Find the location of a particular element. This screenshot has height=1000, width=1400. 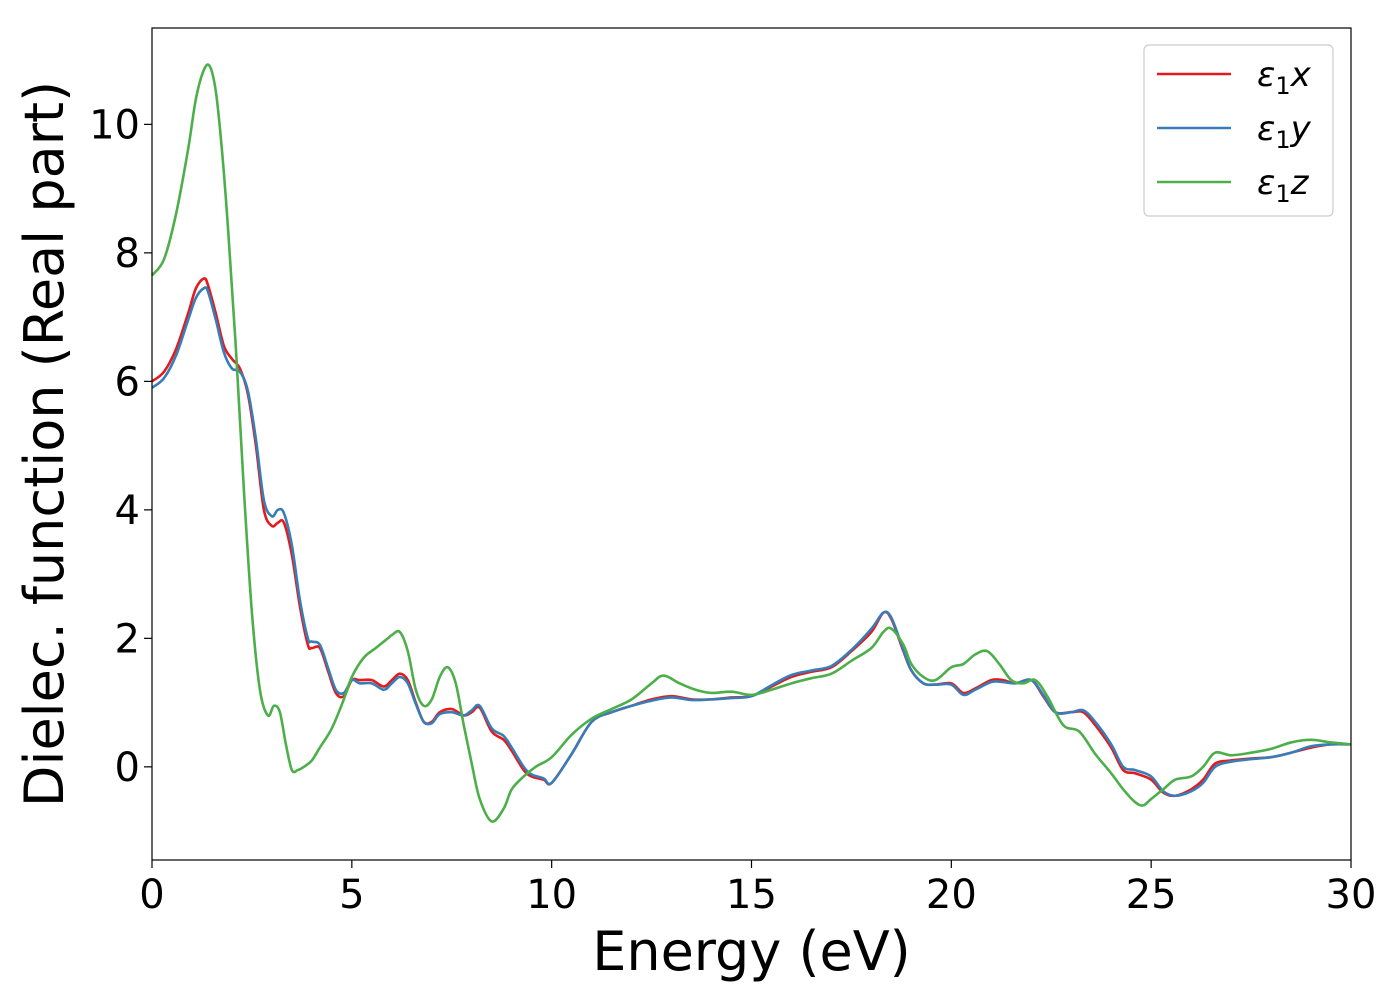

legend-label: ε1x is located at coordinates (1284, 77).